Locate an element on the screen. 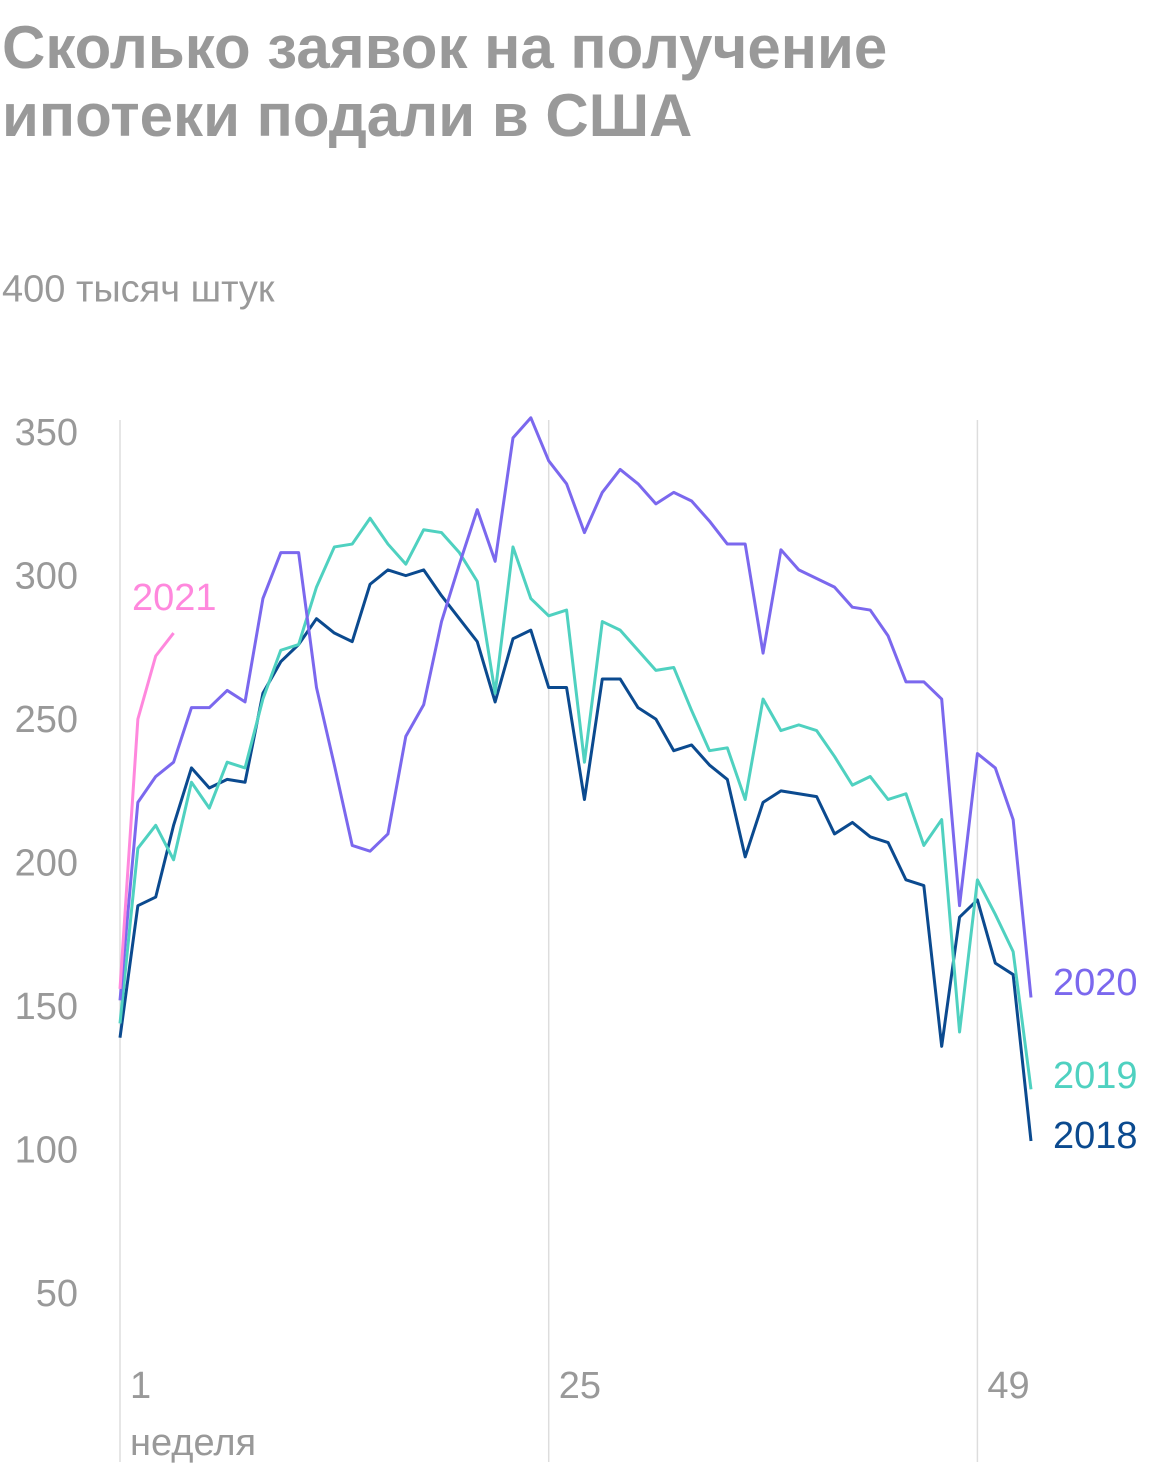 This screenshot has width=1160, height=1480. series-line is located at coordinates (146, 811).